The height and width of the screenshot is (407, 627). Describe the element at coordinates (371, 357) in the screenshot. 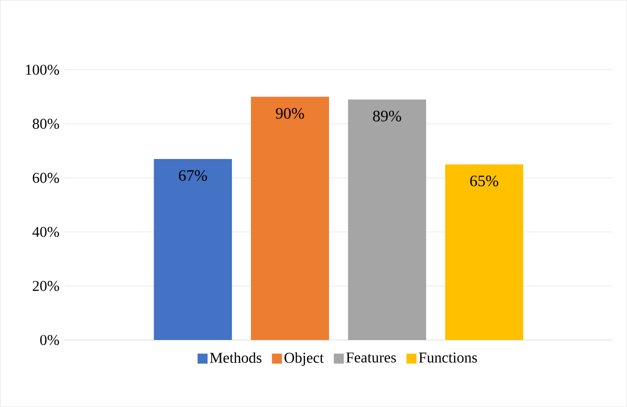

I see `legend-label: Features` at that location.